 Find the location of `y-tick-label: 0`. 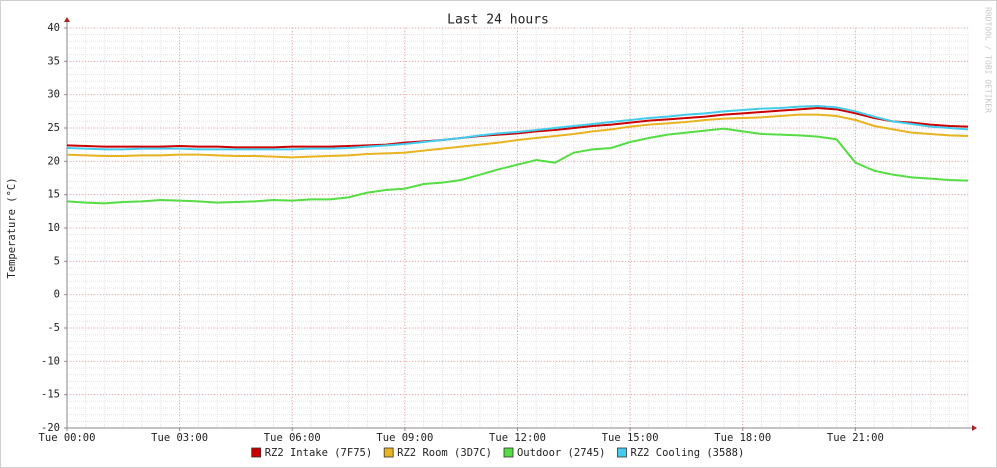

y-tick-label: 0 is located at coordinates (57, 295).